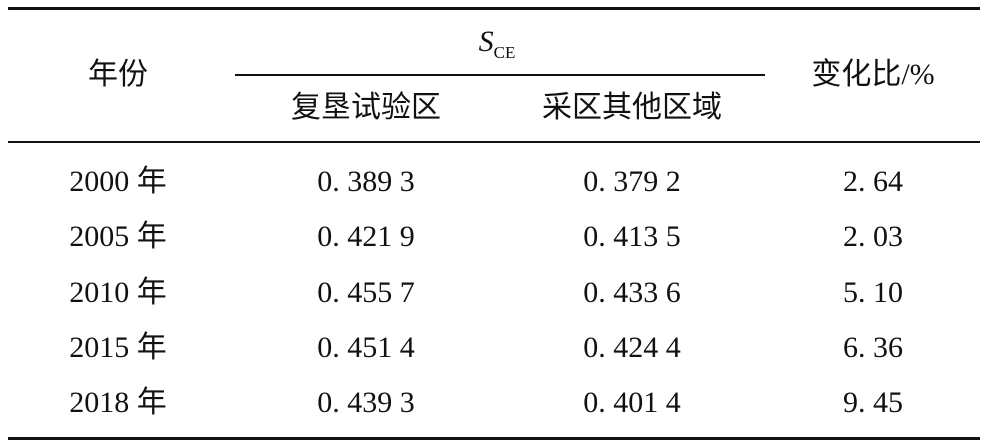 The width and height of the screenshot is (992, 448). I want to click on table-cell: 0. 389 3, so click(366, 181).